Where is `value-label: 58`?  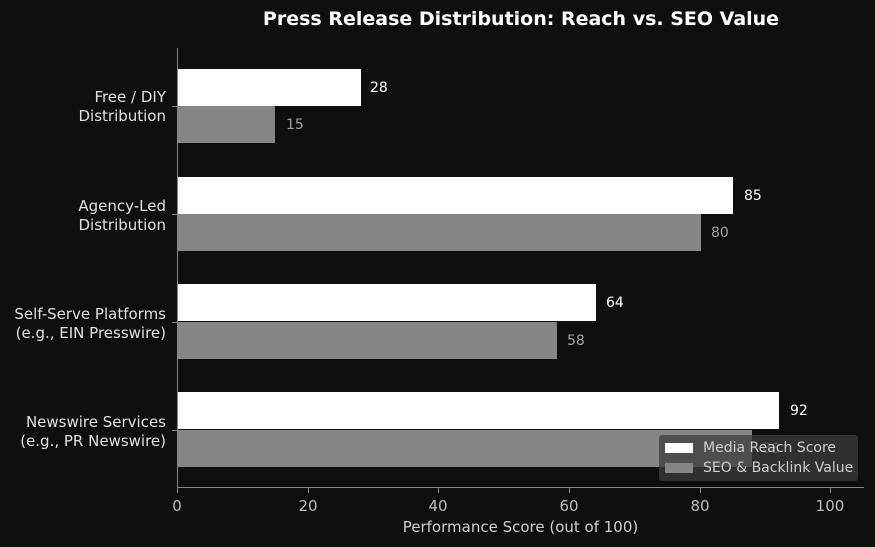
value-label: 58 is located at coordinates (576, 341).